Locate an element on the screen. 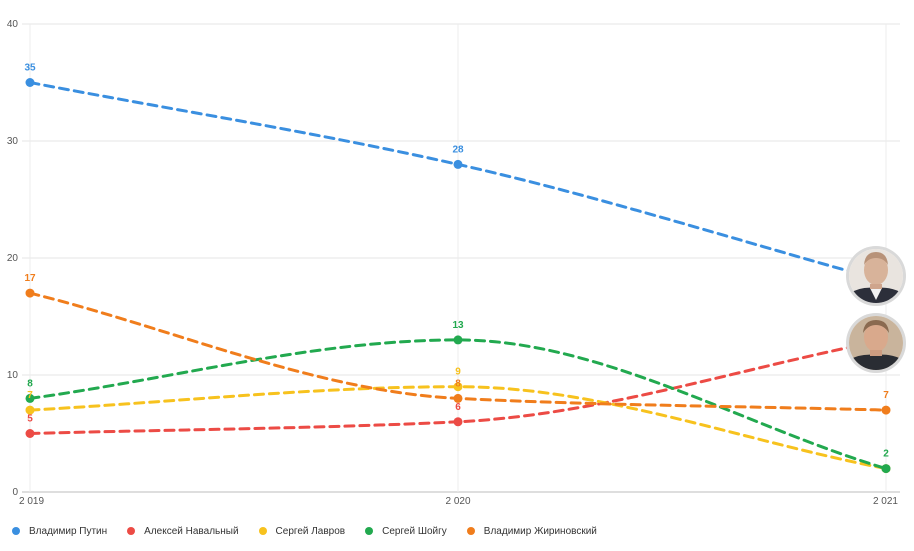  legend-label: Владимир Путин is located at coordinates (68, 531).